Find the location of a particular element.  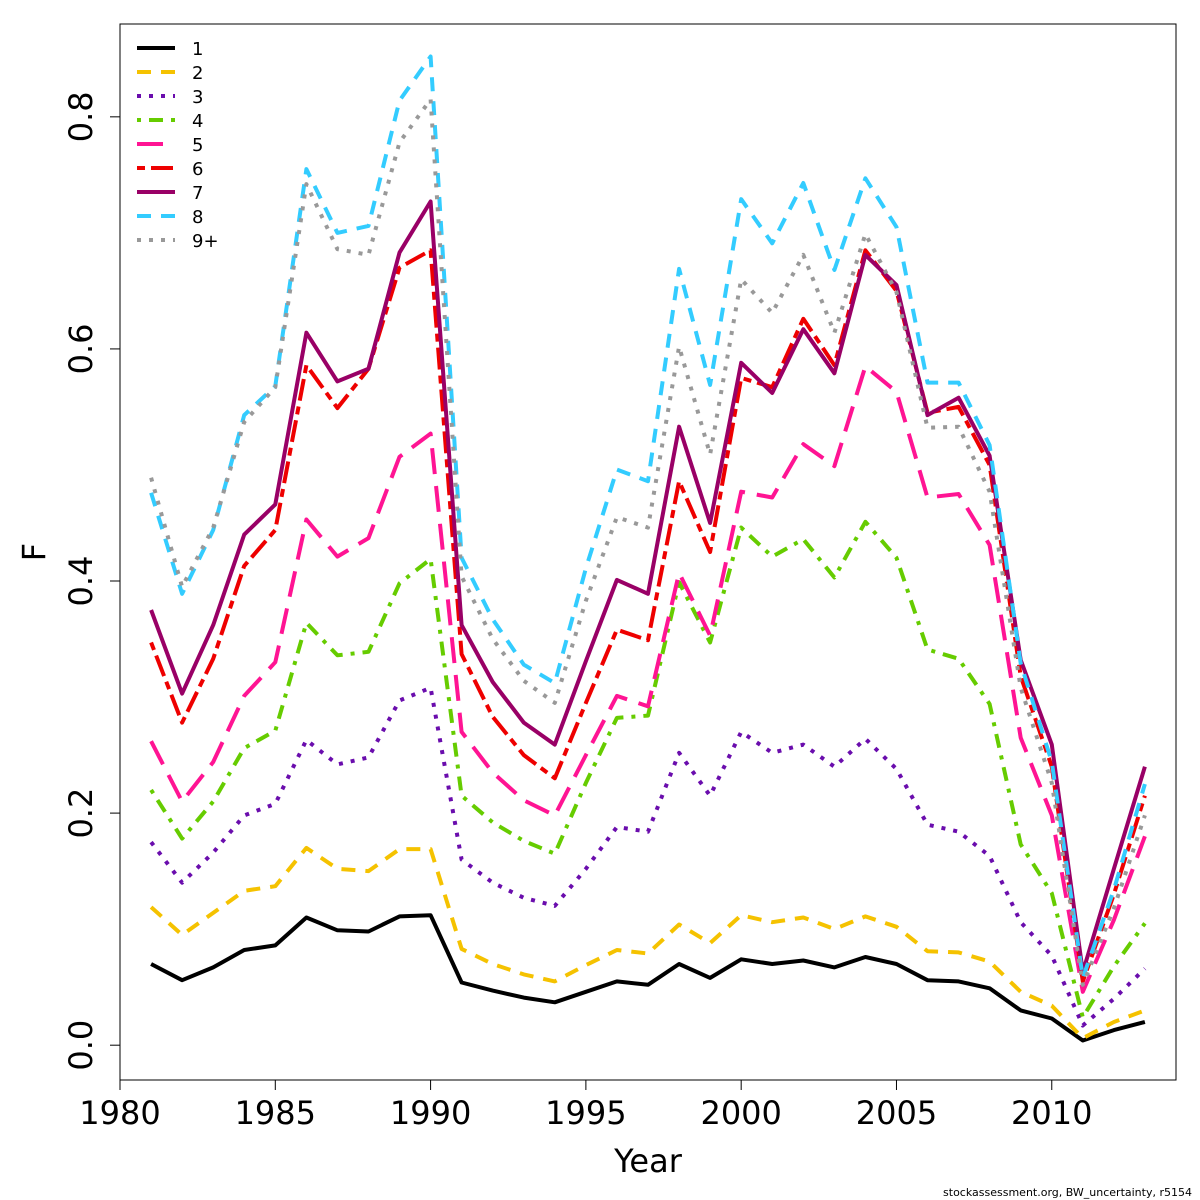

y-tick-label: 0.6 is located at coordinates (81, 348).